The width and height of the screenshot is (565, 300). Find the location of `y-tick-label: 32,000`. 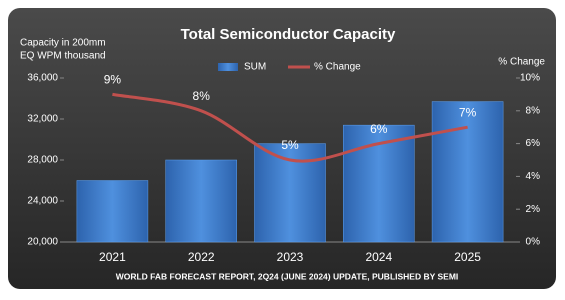

y-tick-label: 32,000 is located at coordinates (42, 119).